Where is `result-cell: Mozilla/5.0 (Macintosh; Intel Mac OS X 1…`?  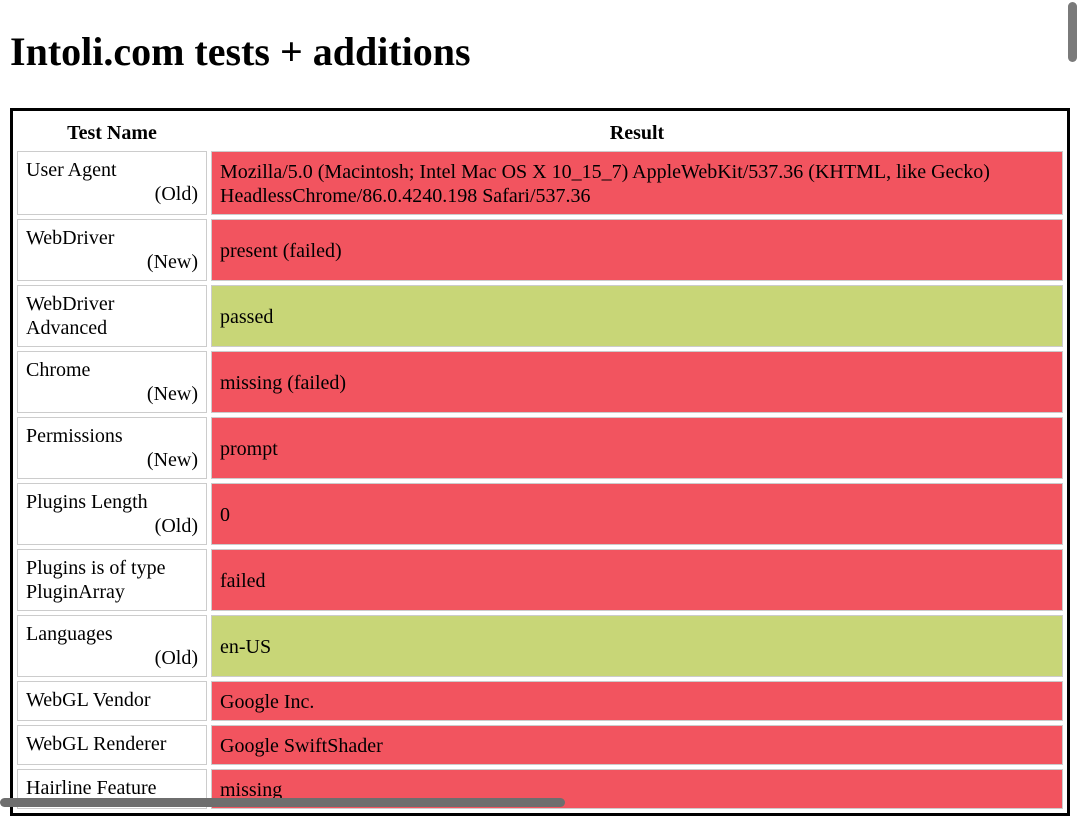 result-cell: Mozilla/5.0 (Macintosh; Intel Mac OS X 1… is located at coordinates (637, 183).